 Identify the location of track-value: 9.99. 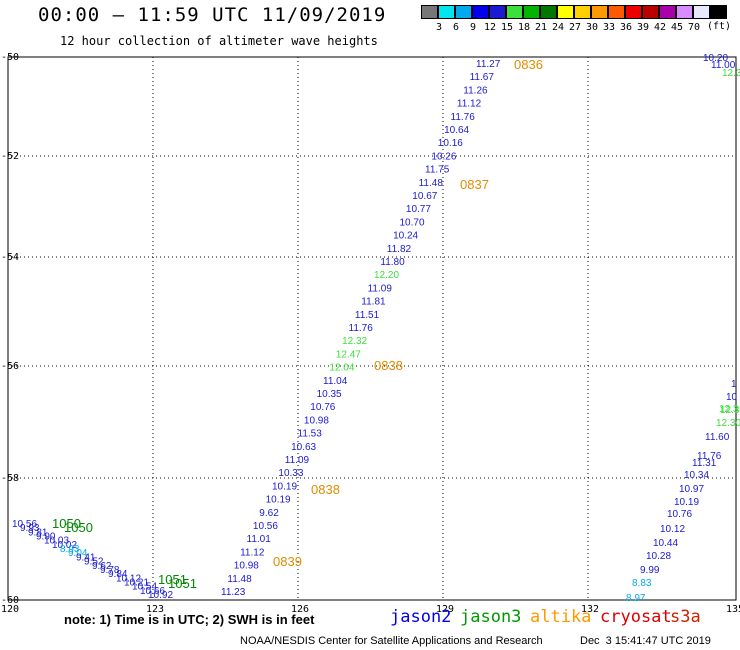
(650, 570).